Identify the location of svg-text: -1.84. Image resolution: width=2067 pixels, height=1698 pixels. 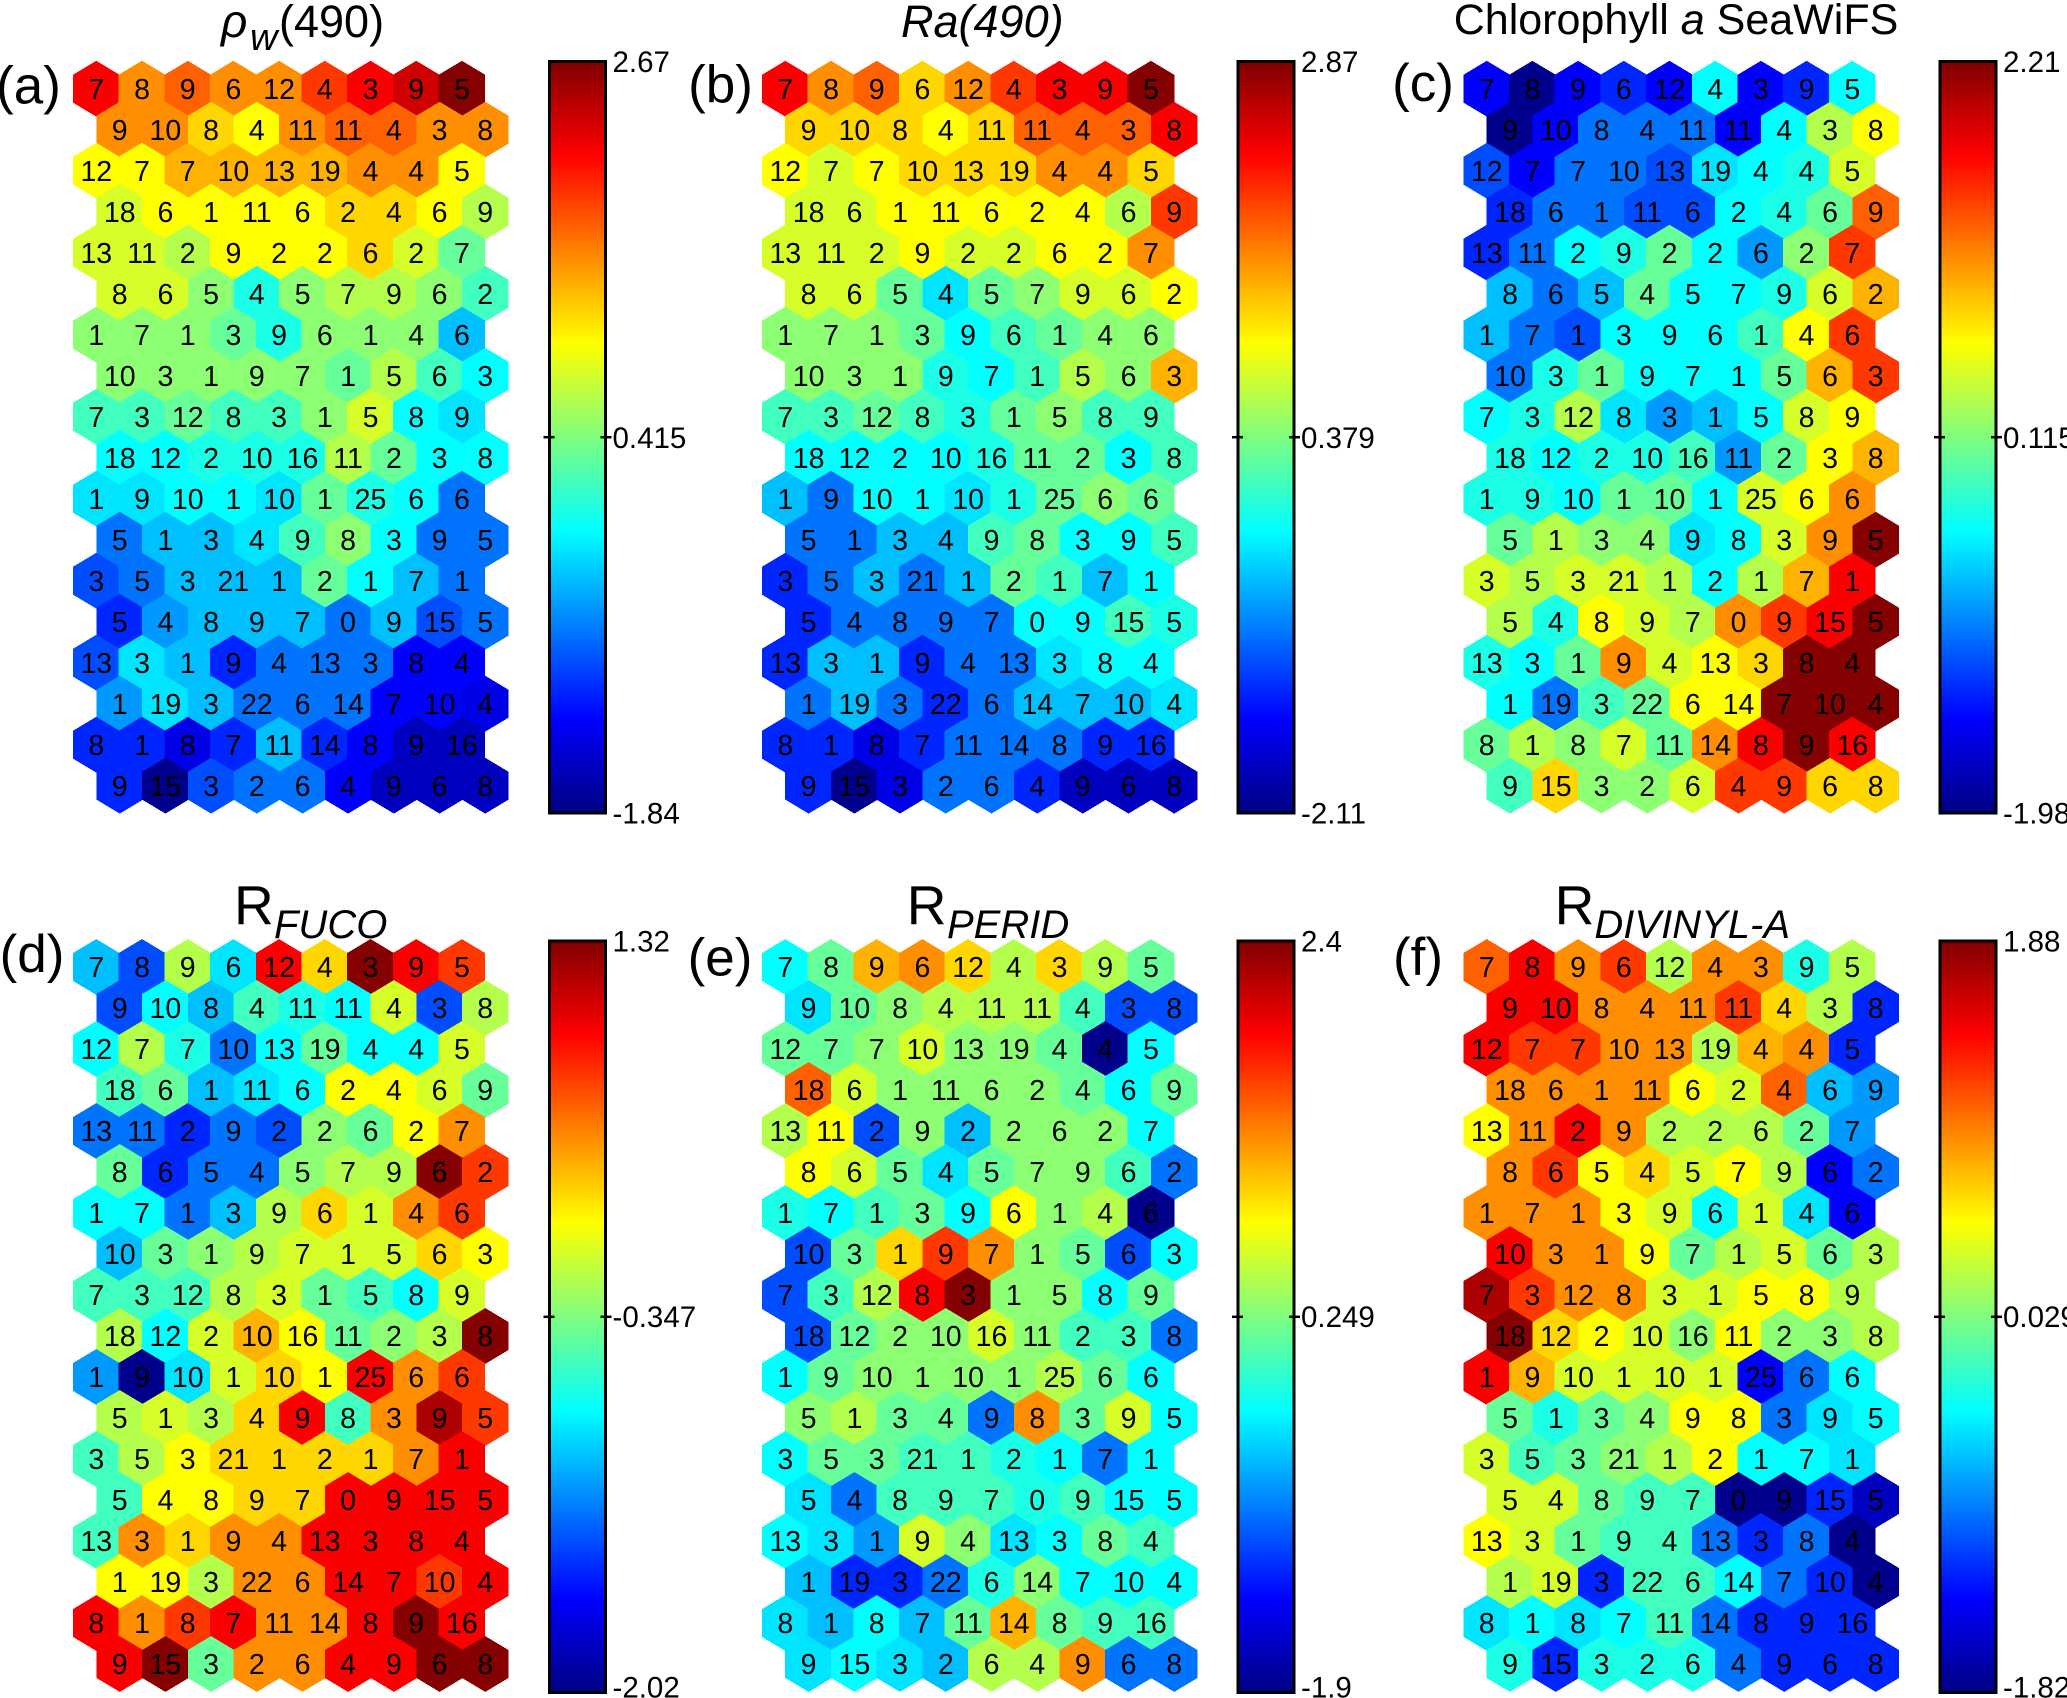
(646, 814).